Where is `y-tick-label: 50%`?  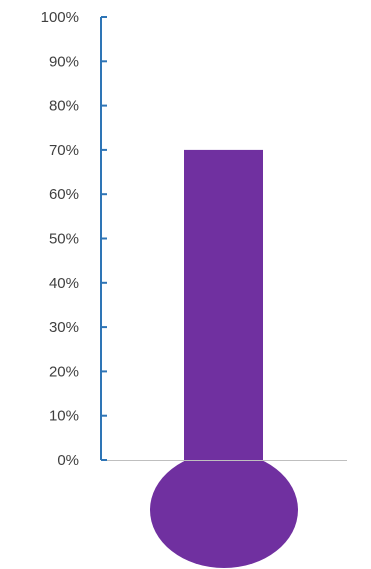
y-tick-label: 50% is located at coordinates (64, 239).